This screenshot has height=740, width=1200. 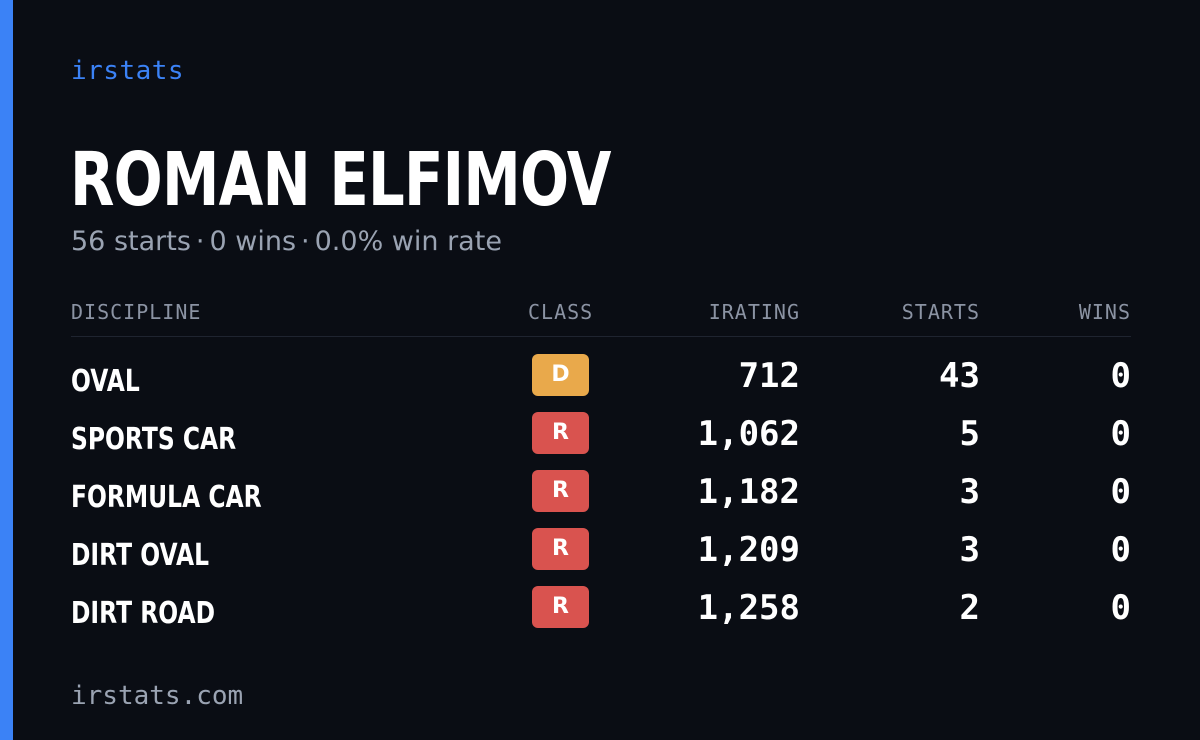 I want to click on brand-logo-text: irstats, so click(x=128, y=71).